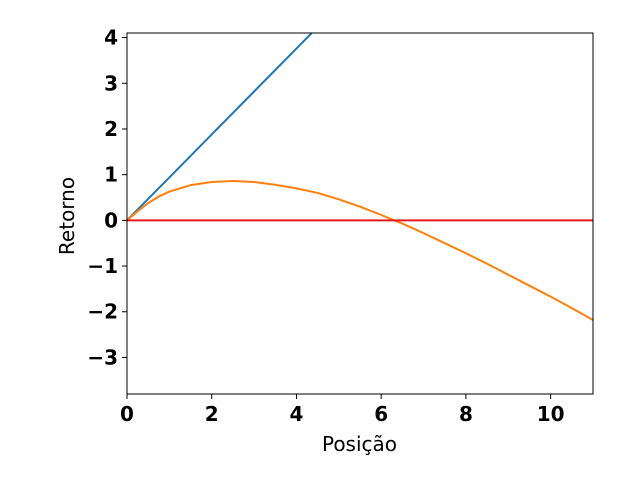  Describe the element at coordinates (102, 266) in the screenshot. I see `y-tick-label: −1` at that location.